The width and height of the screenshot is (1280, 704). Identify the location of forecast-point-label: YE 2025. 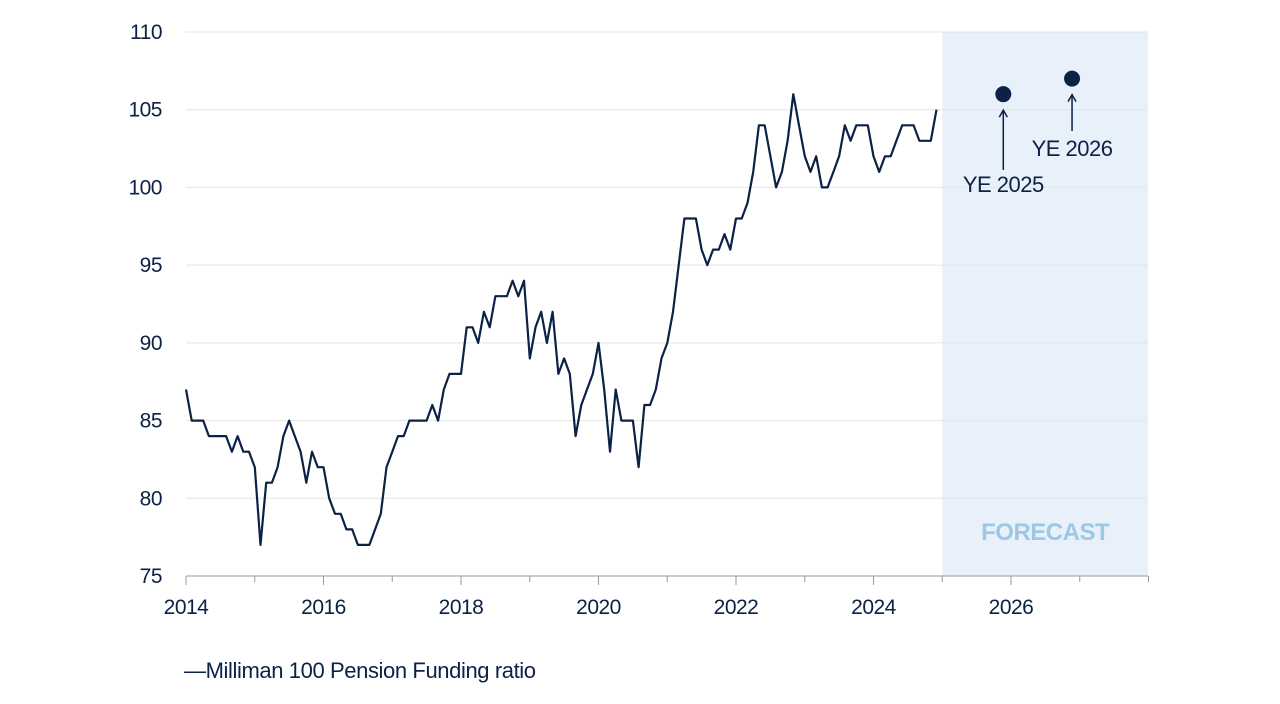
(1003, 184).